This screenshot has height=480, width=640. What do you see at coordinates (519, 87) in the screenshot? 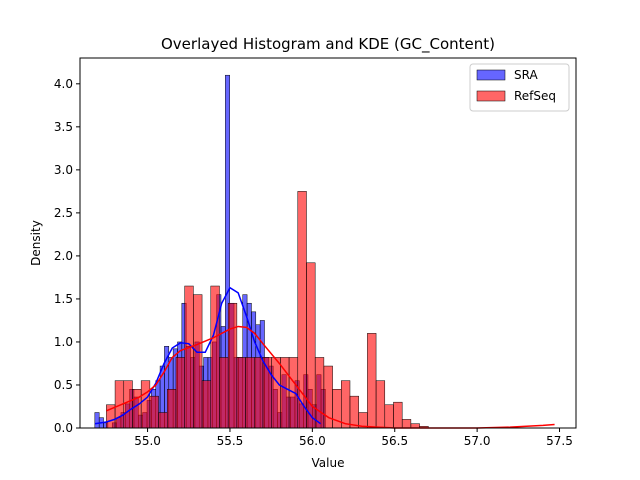
I see `legend: SRA RefSeq` at bounding box center [519, 87].